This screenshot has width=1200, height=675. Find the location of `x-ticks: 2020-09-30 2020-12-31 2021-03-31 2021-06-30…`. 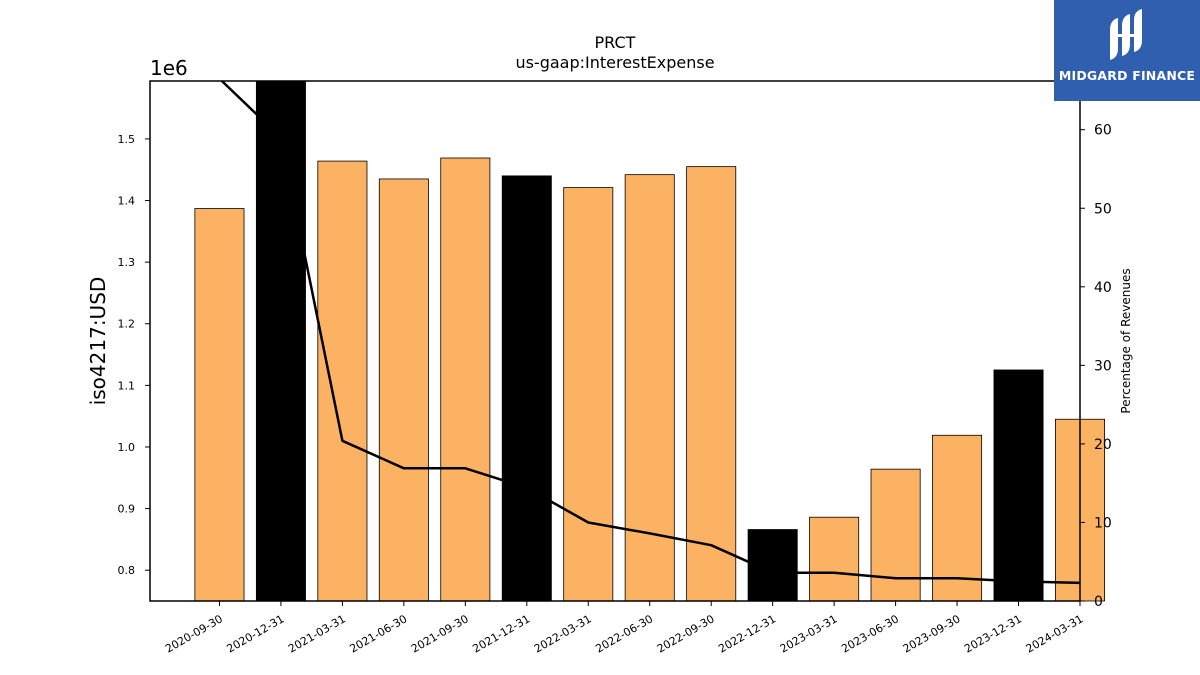

x-ticks: 2020-09-30 2020-12-31 2021-03-31 2021-06-30… is located at coordinates (624, 628).